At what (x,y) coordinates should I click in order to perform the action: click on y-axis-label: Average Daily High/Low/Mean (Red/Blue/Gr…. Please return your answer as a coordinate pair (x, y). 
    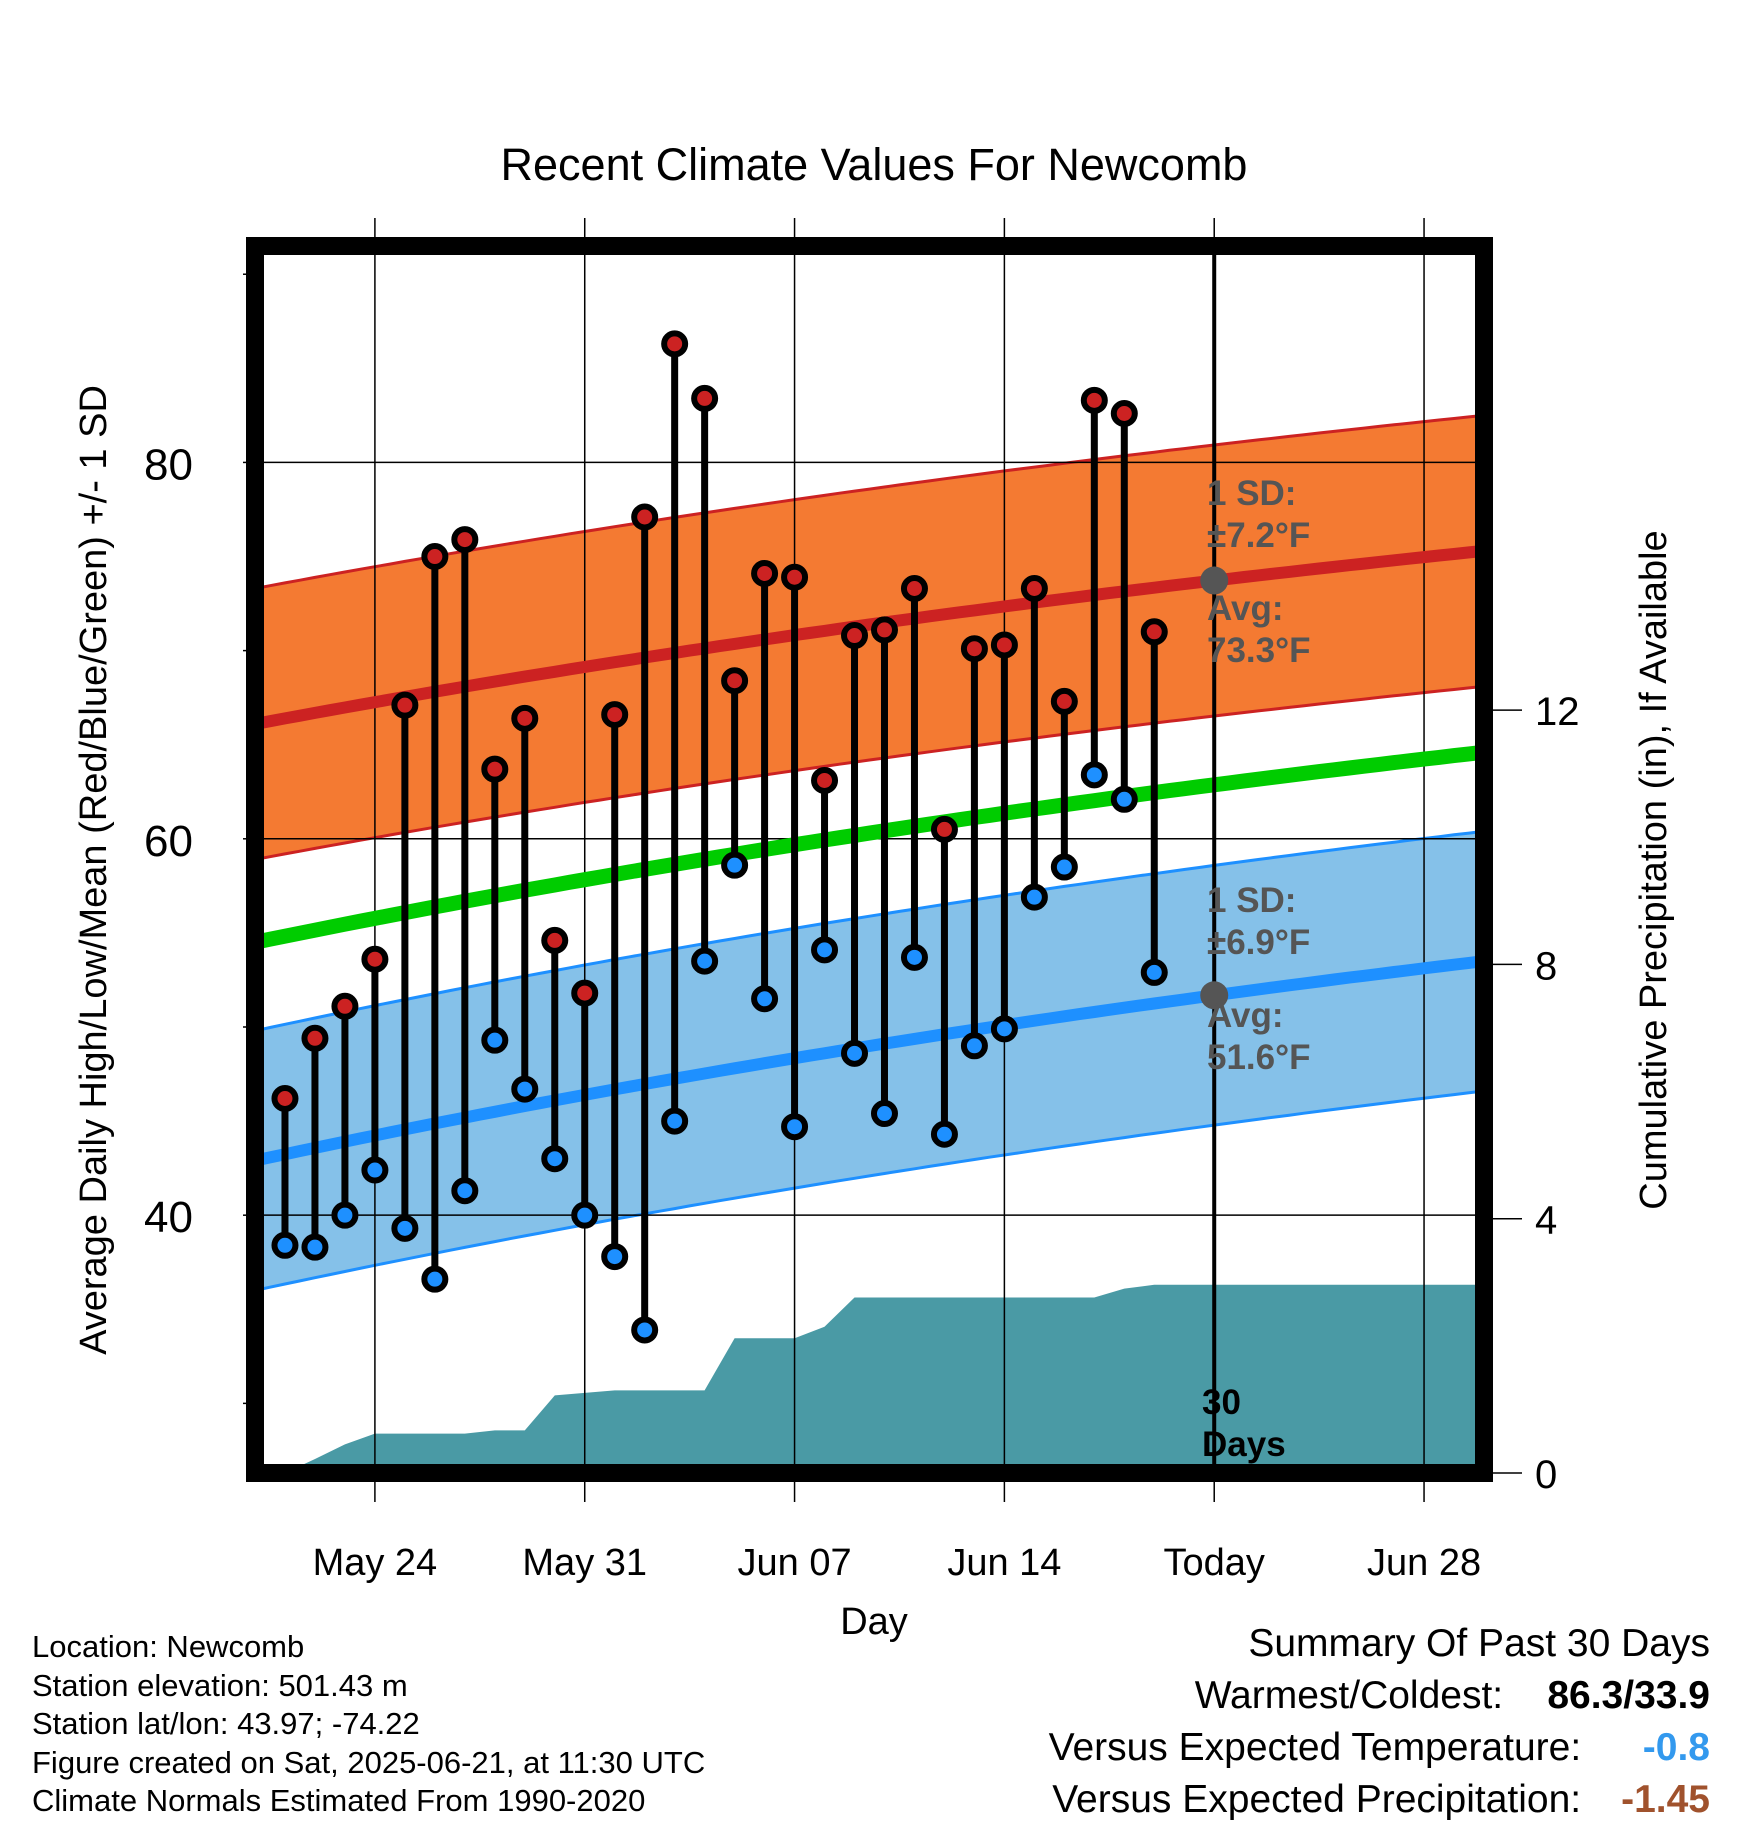
    Looking at the image, I should click on (94, 870).